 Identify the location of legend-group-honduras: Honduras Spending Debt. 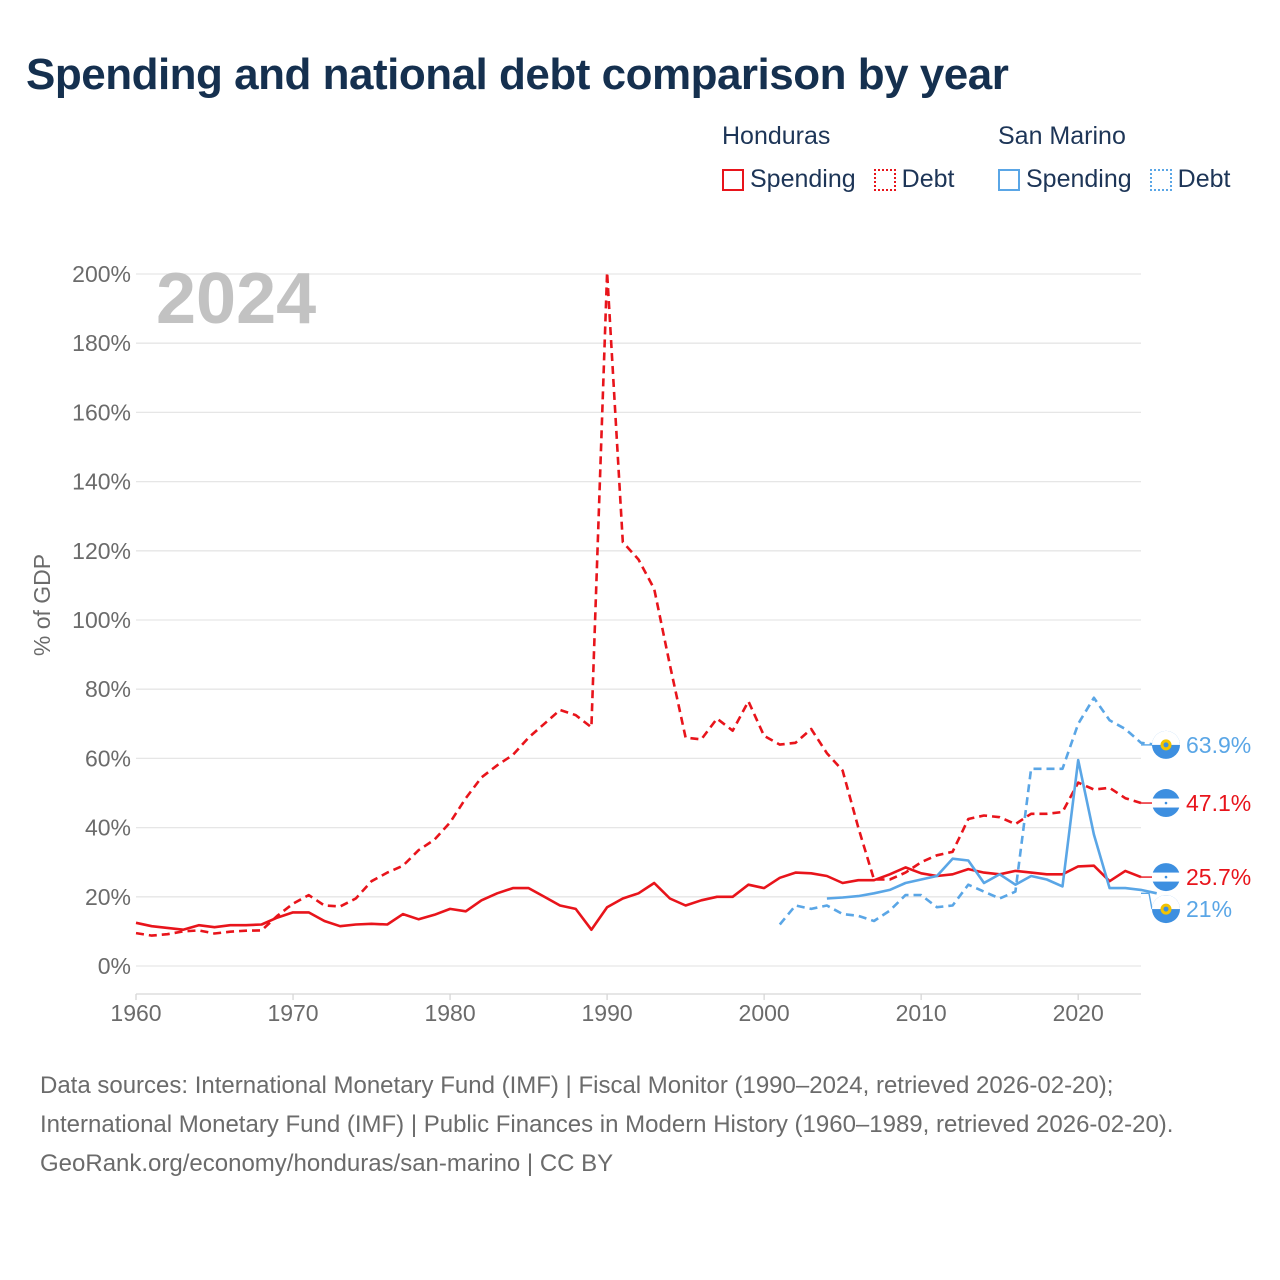
(847, 158).